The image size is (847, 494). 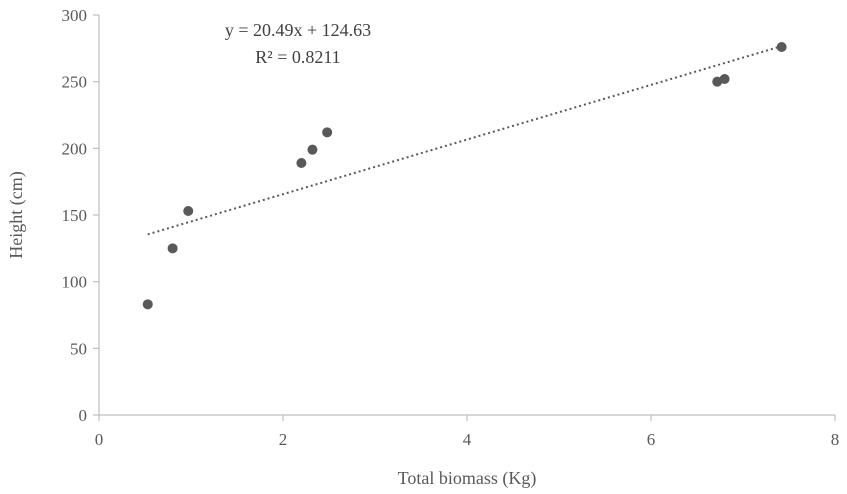 What do you see at coordinates (651, 439) in the screenshot?
I see `x-tick-label: 6` at bounding box center [651, 439].